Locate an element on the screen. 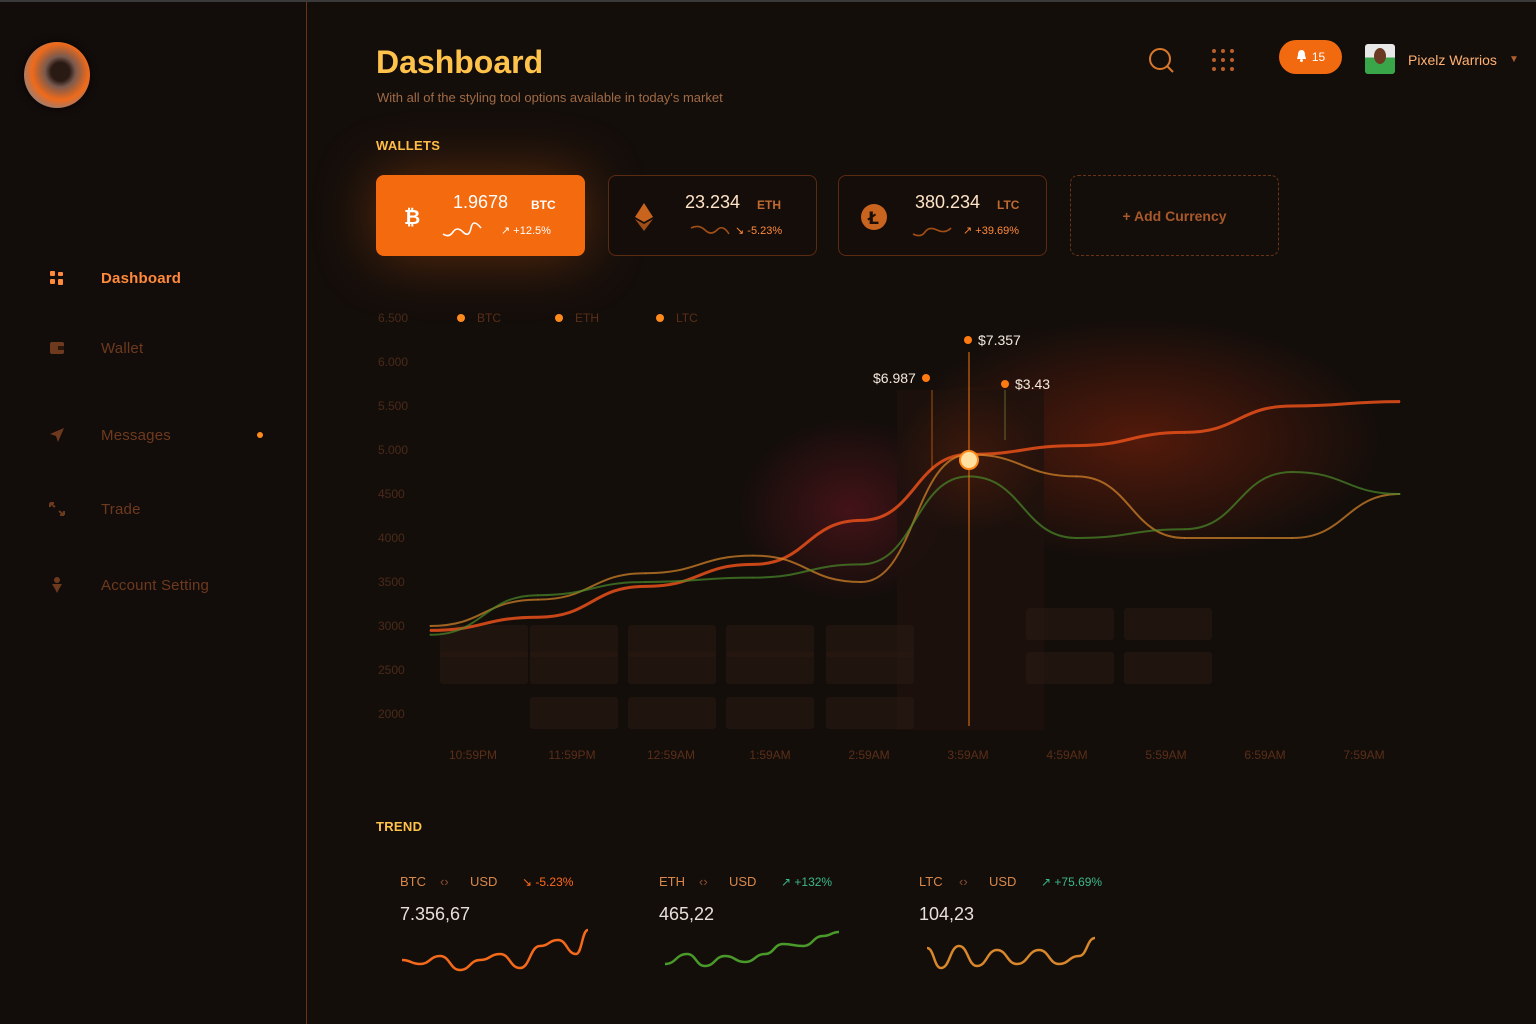  tooltip-value: $3.43 is located at coordinates (1033, 384).